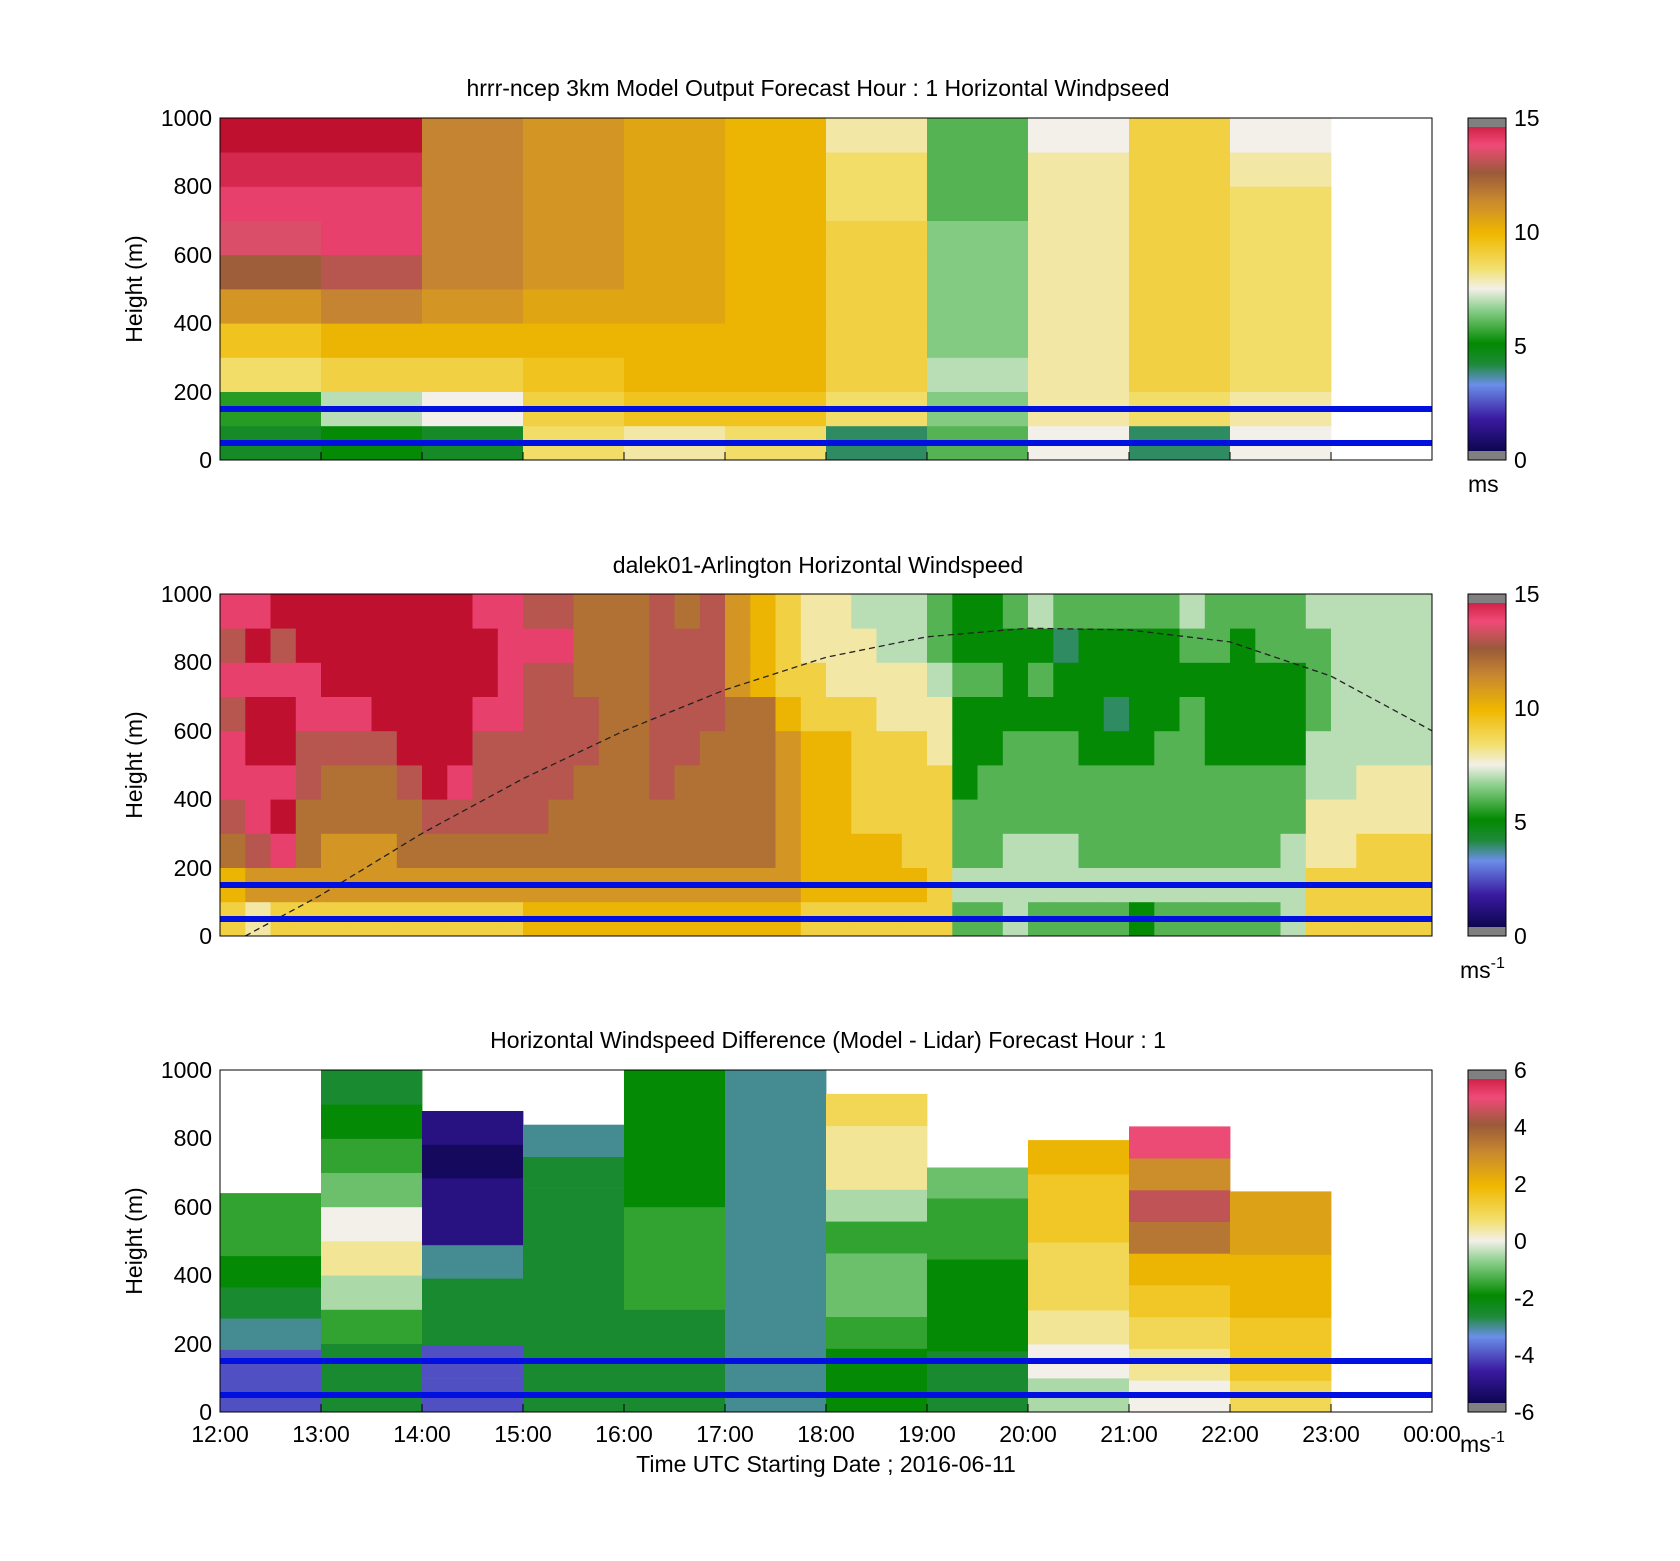  What do you see at coordinates (205, 460) in the screenshot?
I see `y-tick-label: 0` at bounding box center [205, 460].